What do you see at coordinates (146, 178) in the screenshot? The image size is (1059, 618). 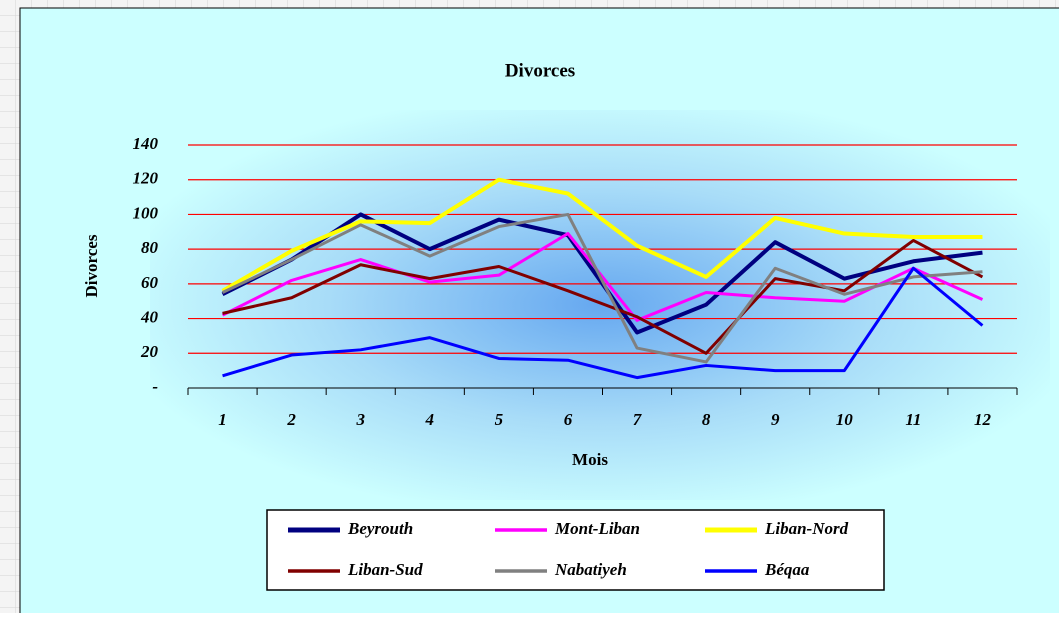 I see `y-tick-label: 120` at bounding box center [146, 178].